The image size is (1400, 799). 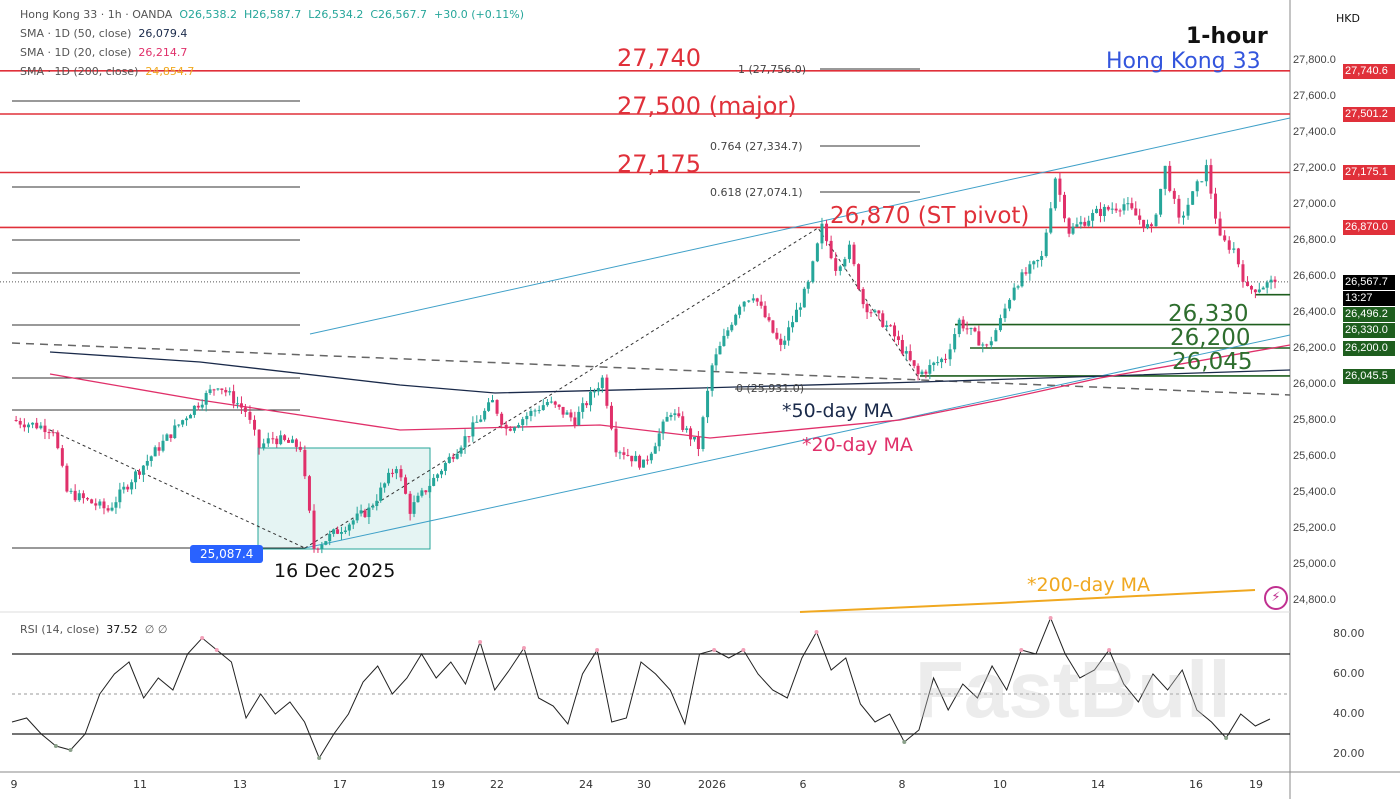 What do you see at coordinates (1314, 60) in the screenshot?
I see `price-tick: 27,800.0` at bounding box center [1314, 60].